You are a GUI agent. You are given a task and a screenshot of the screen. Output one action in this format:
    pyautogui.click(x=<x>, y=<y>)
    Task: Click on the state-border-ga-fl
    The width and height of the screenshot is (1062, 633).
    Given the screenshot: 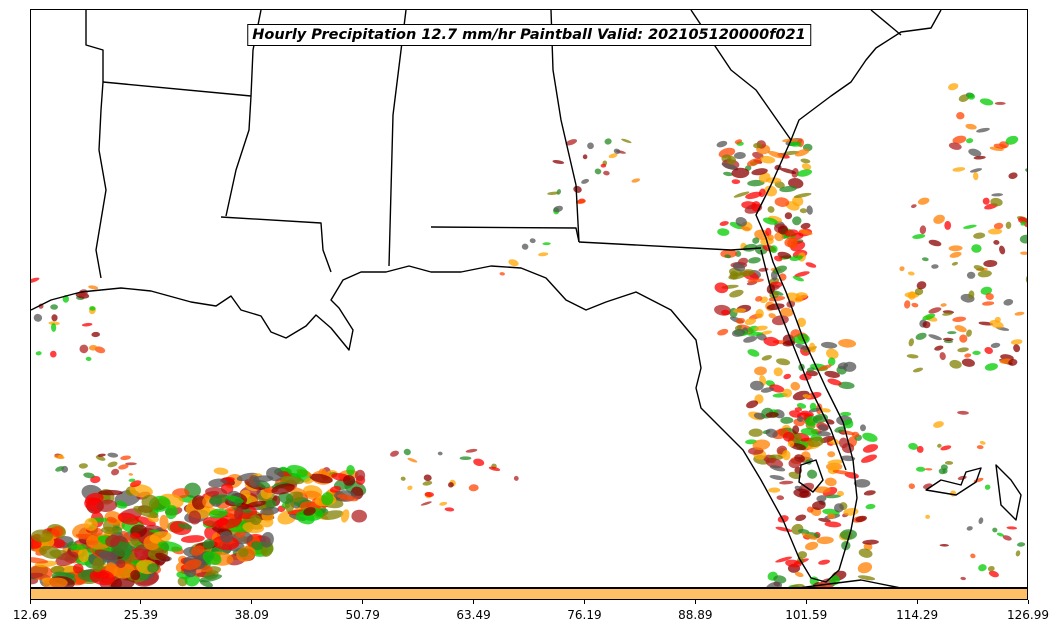 What is the action you would take?
    pyautogui.click(x=670, y=246)
    